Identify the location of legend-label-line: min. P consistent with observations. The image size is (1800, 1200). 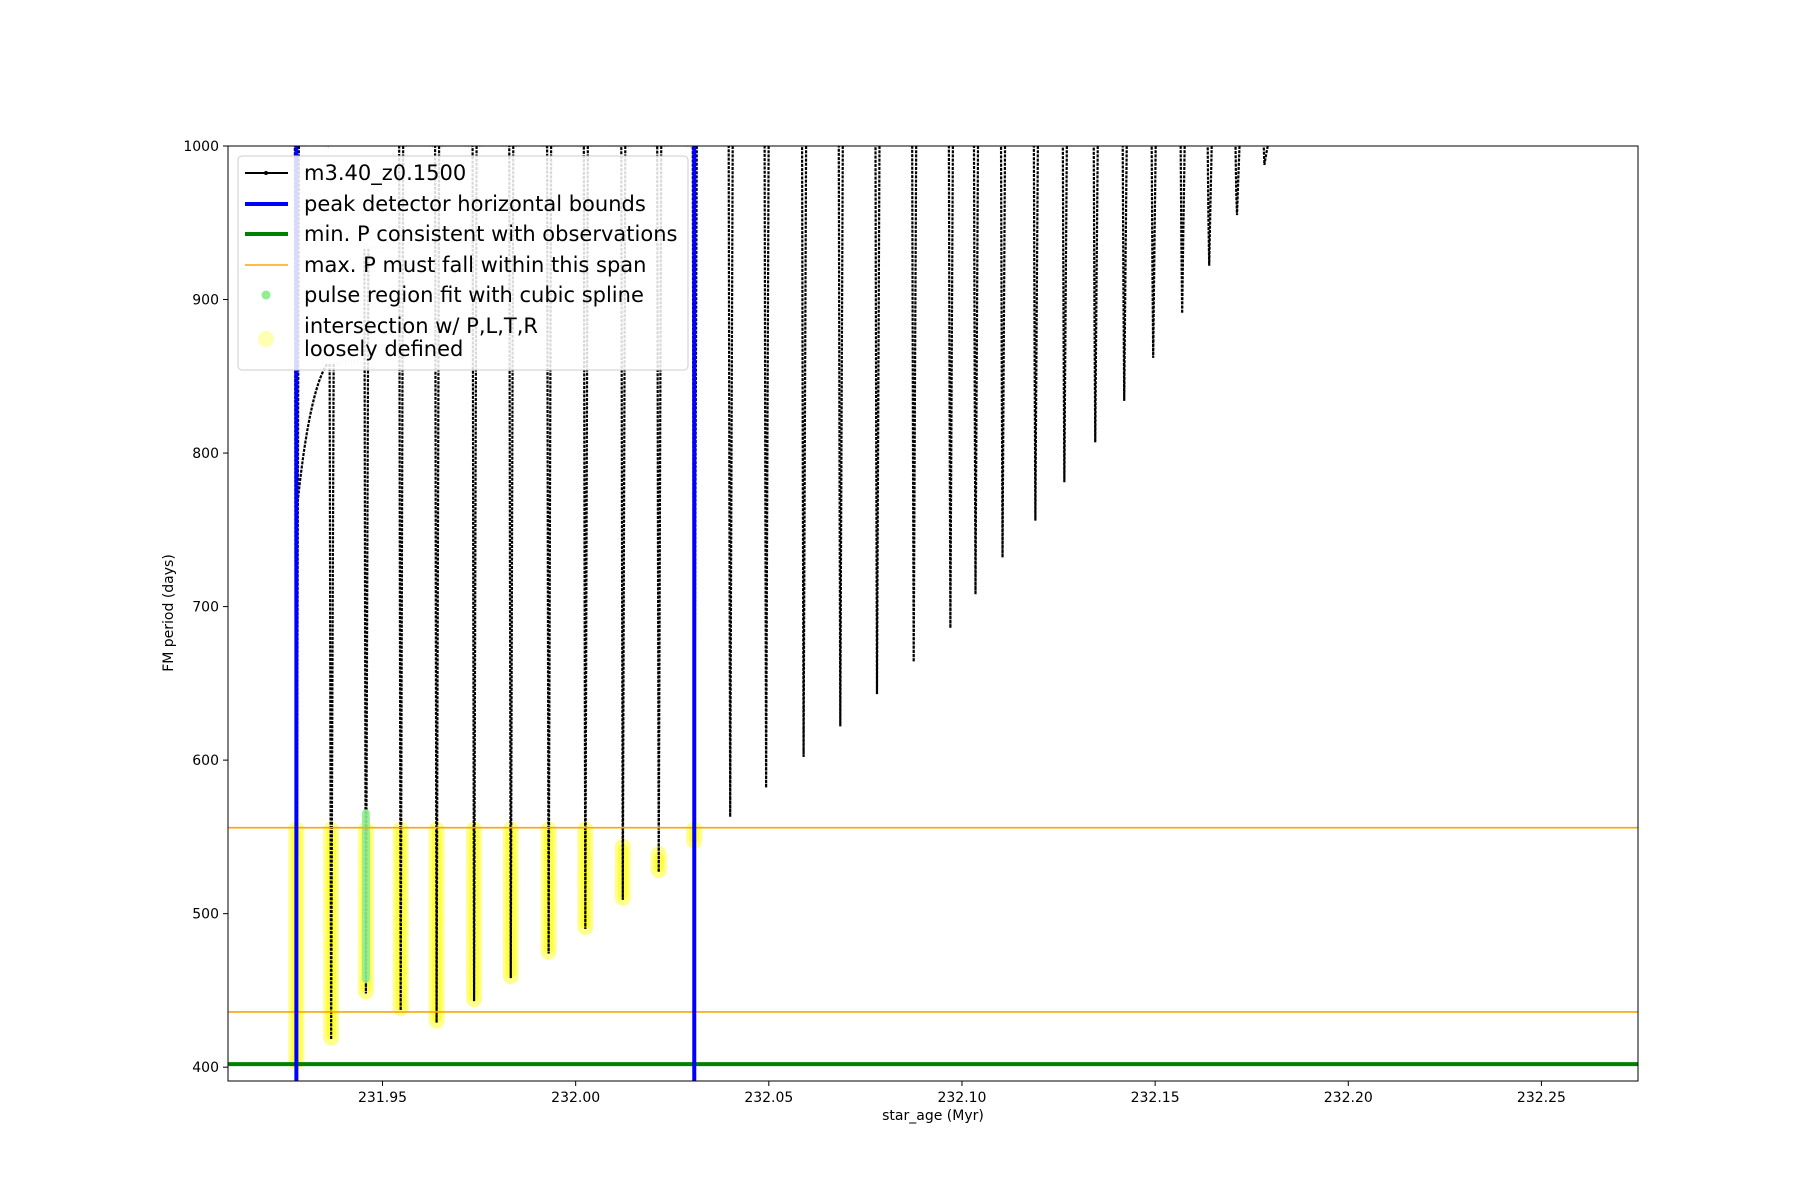
(490, 234).